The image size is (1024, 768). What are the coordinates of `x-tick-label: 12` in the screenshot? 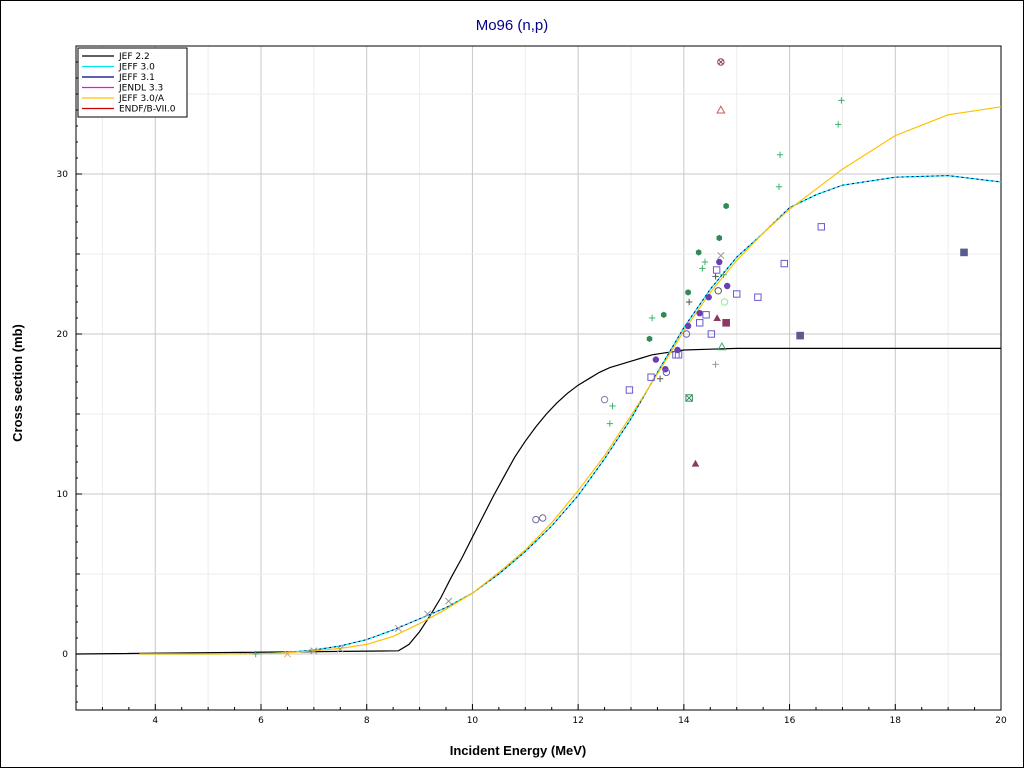 It's located at (577, 721).